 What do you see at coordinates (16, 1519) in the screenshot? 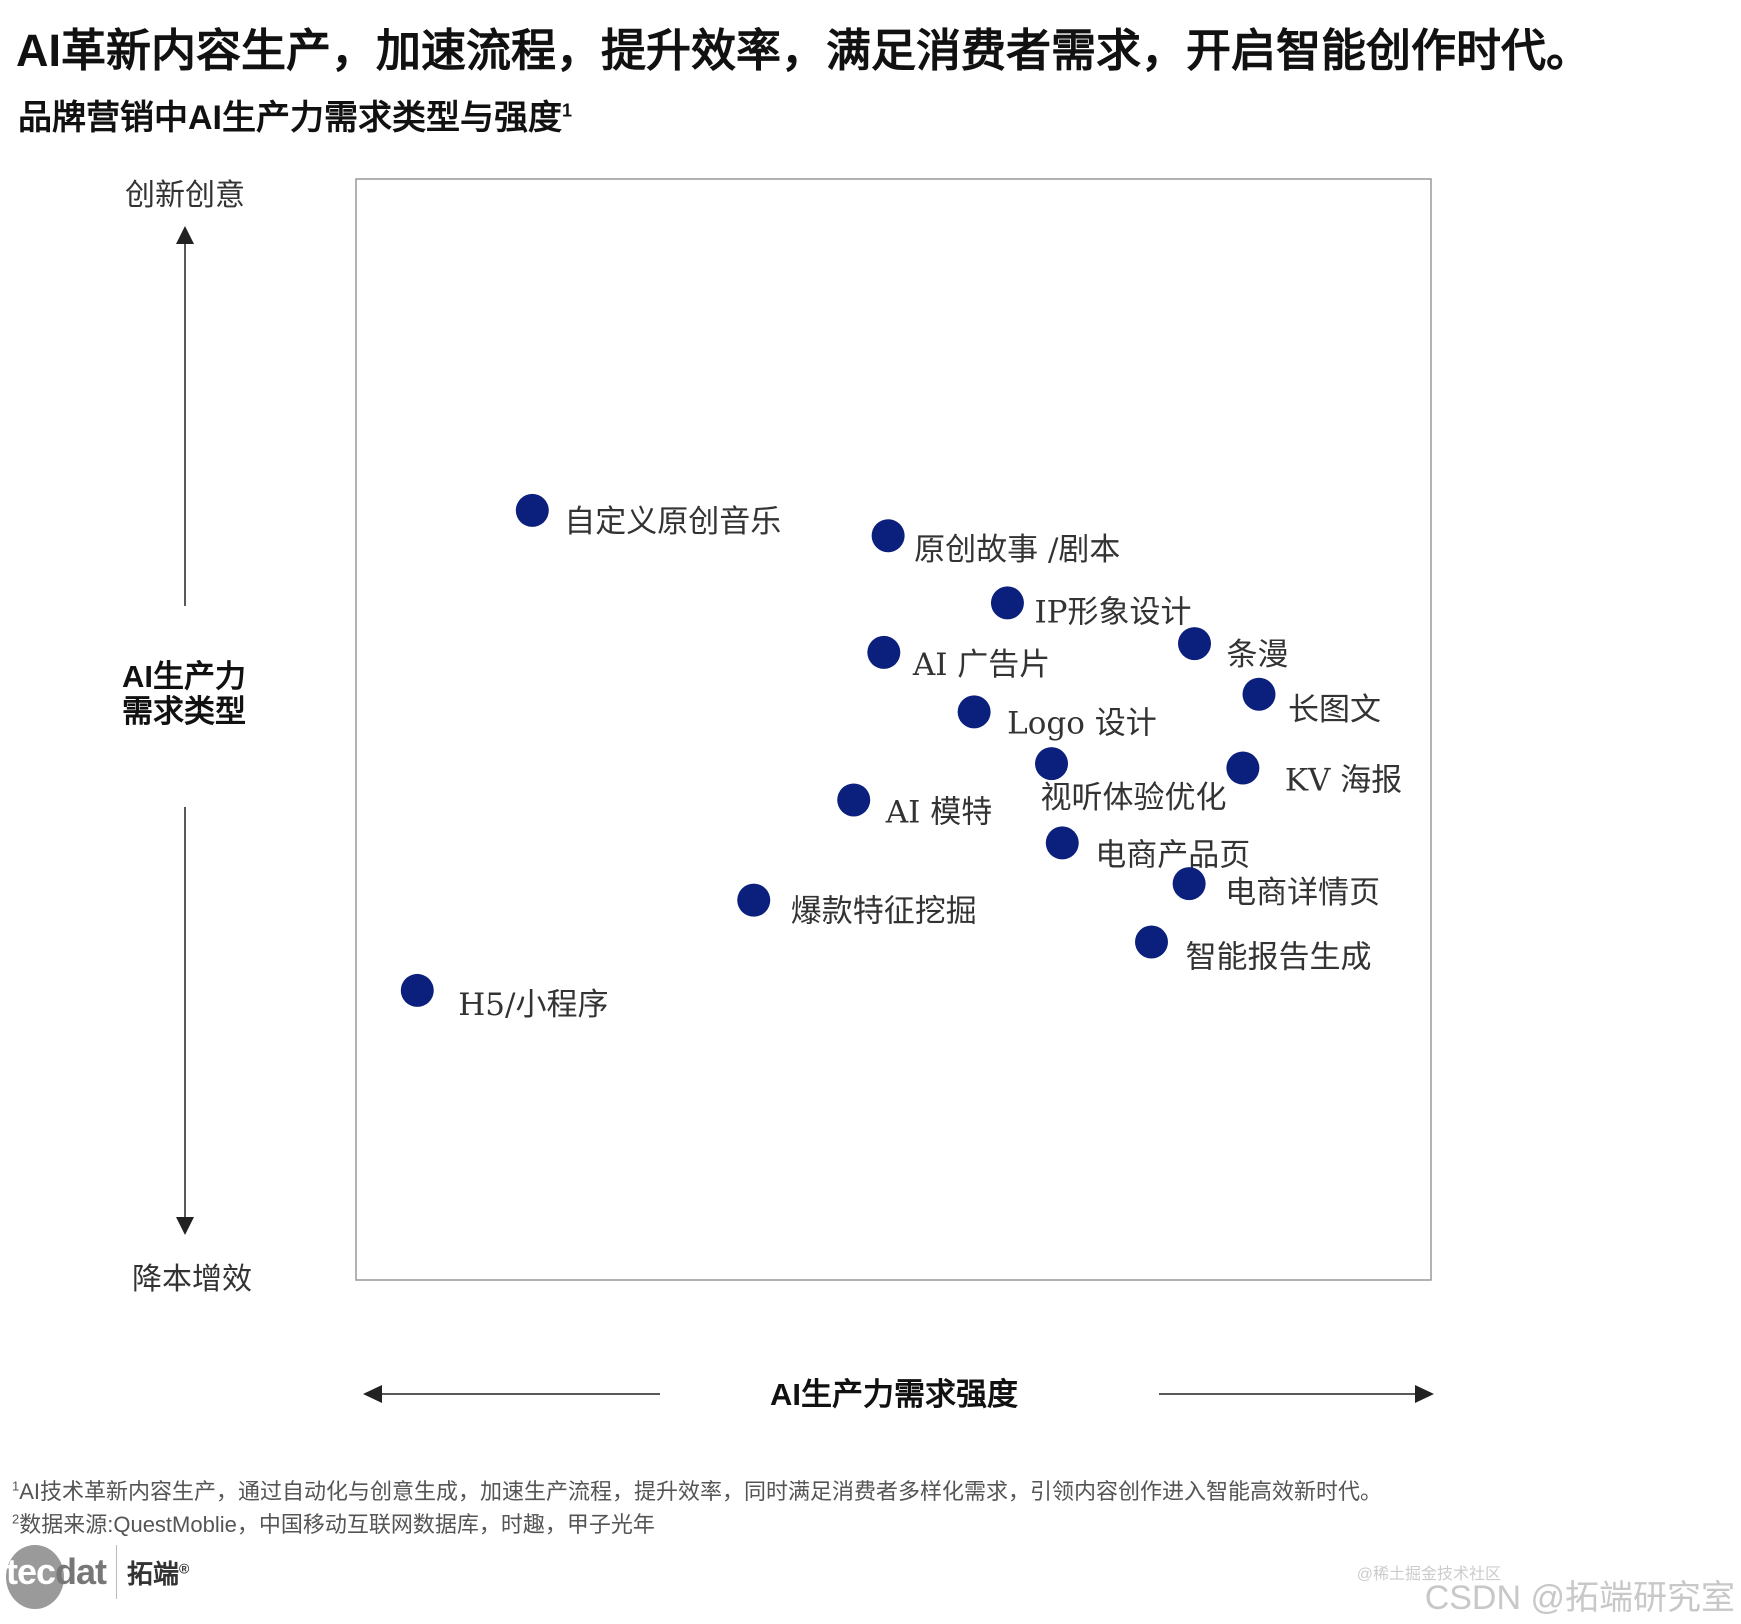
I see `footnote-2-mark: 2` at bounding box center [16, 1519].